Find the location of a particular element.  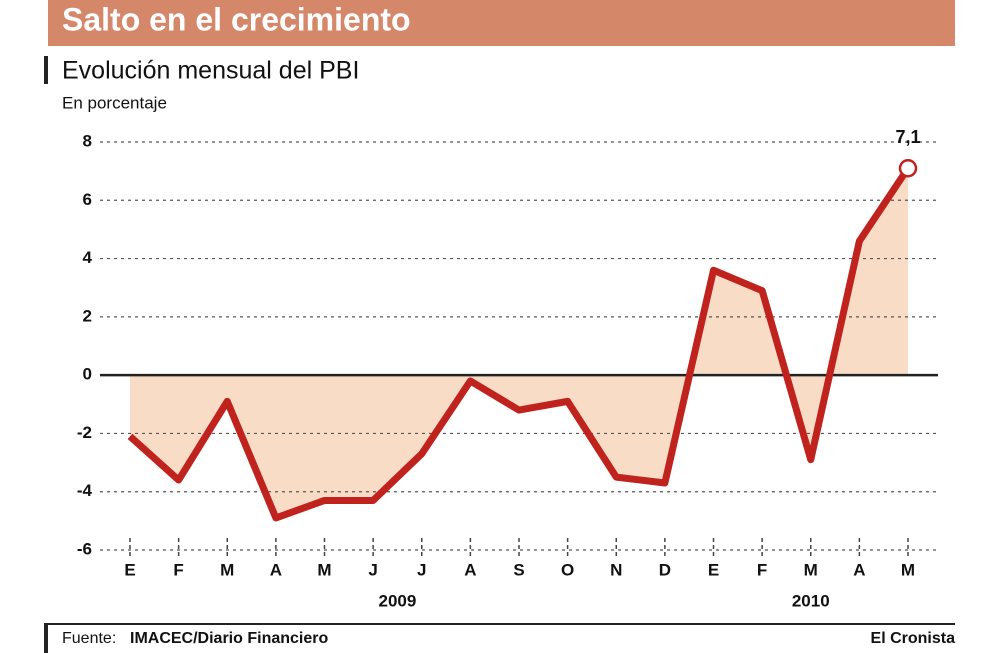

y-tick-label: 8 is located at coordinates (87, 140).